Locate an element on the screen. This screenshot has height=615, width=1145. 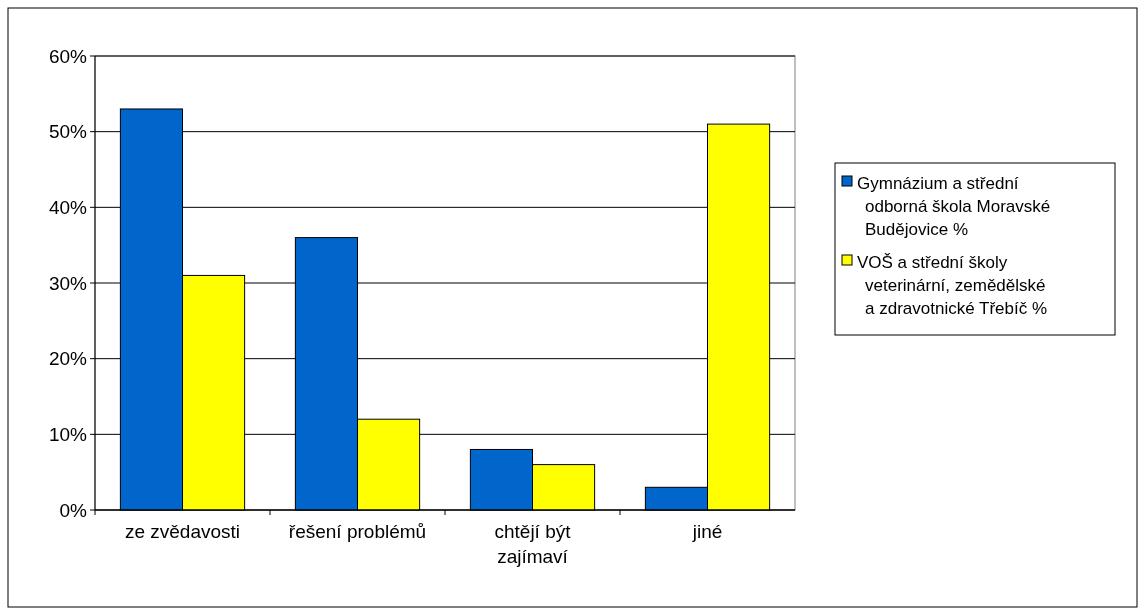
y-tick-label: 20% is located at coordinates (68, 359).